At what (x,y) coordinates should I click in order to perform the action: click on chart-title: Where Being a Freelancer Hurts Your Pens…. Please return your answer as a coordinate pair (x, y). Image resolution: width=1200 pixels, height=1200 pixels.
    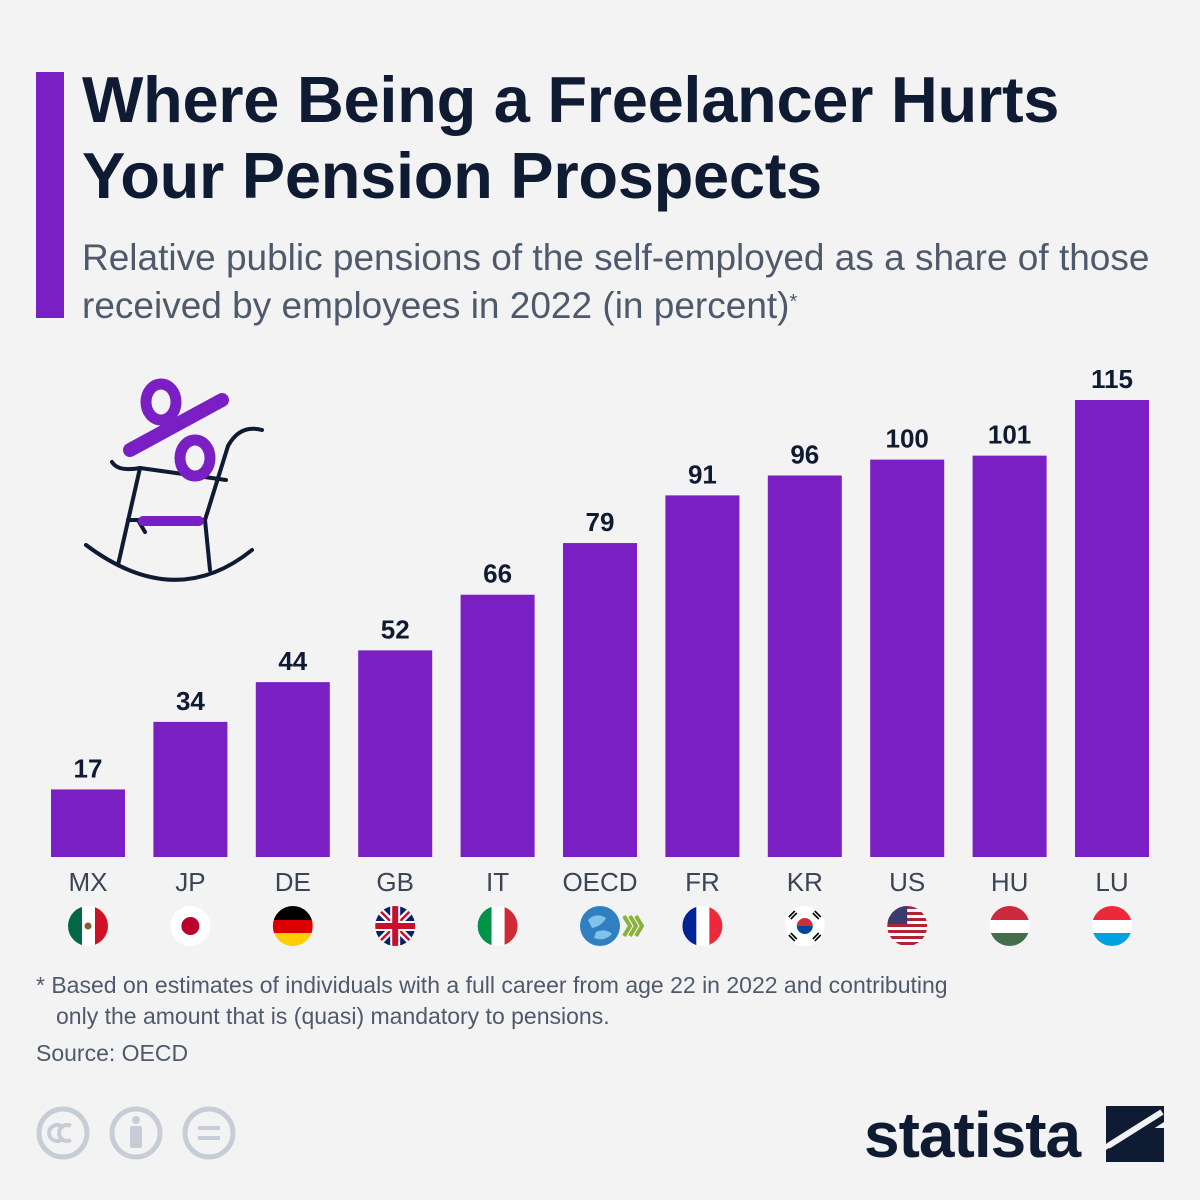
    Looking at the image, I should click on (571, 137).